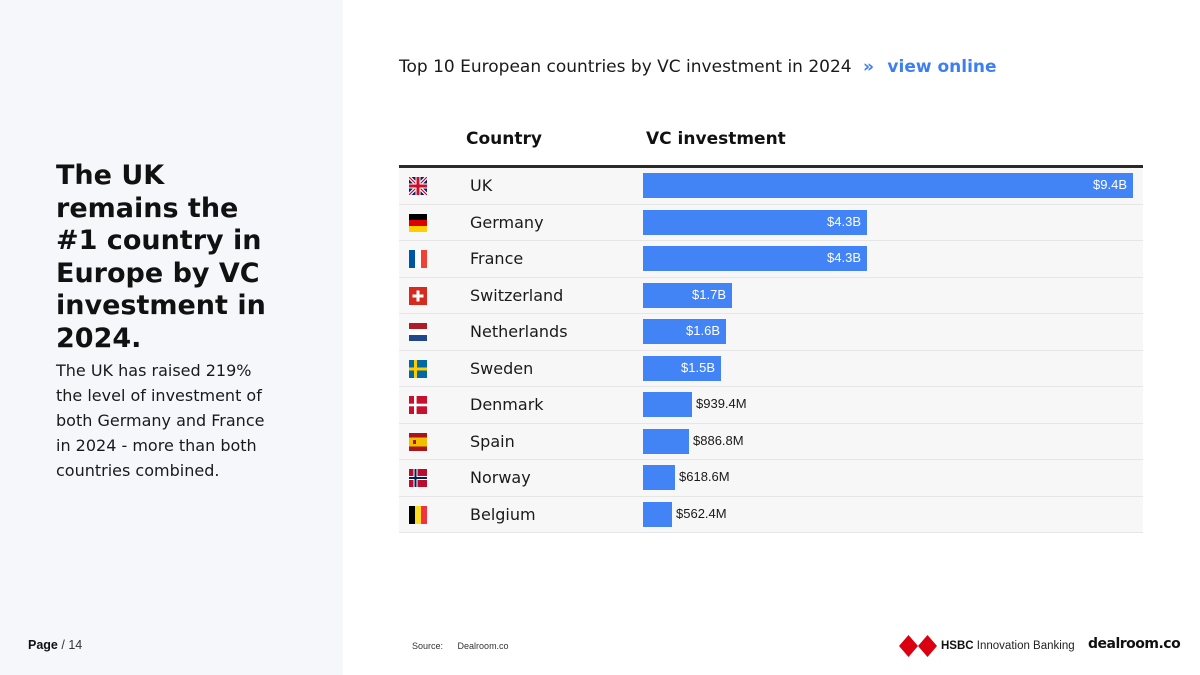 The width and height of the screenshot is (1200, 675). Describe the element at coordinates (771, 368) in the screenshot. I see `table-row: Sweden $1.5B` at that location.